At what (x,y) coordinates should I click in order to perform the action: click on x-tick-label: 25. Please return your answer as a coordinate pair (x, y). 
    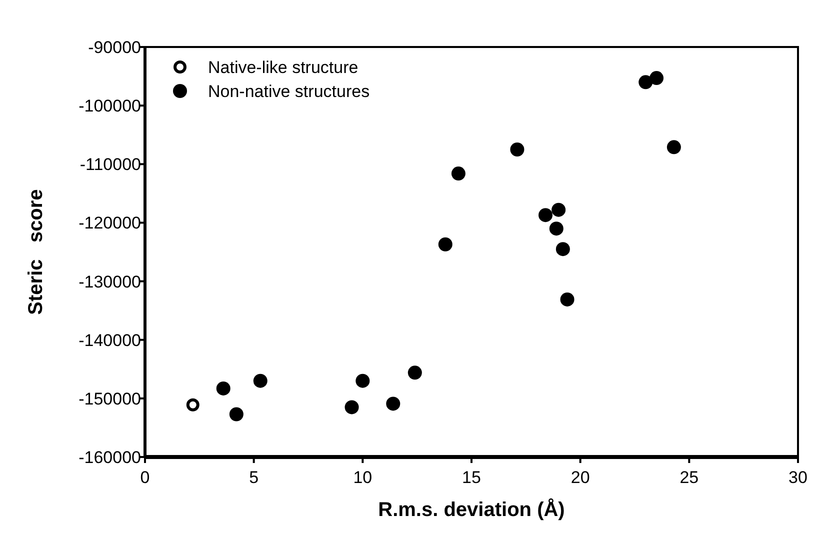
    Looking at the image, I should click on (689, 477).